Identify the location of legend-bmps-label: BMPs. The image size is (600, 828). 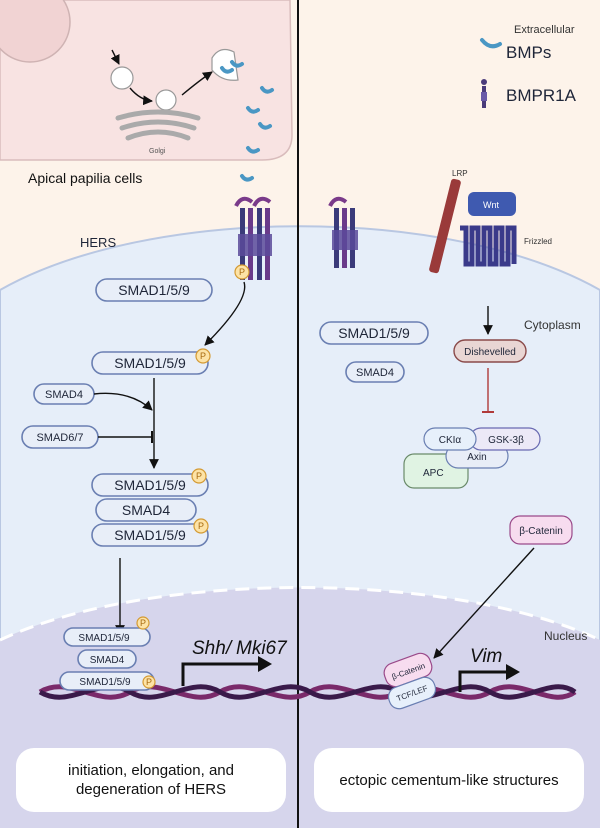
(528, 52).